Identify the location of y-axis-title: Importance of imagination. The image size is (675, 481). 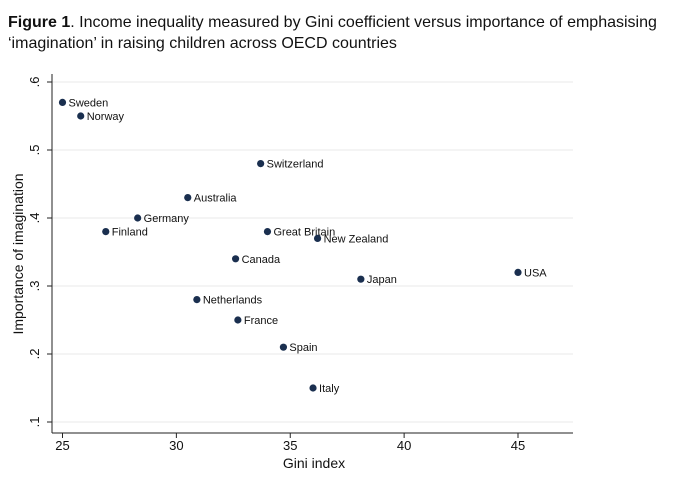
(18, 253).